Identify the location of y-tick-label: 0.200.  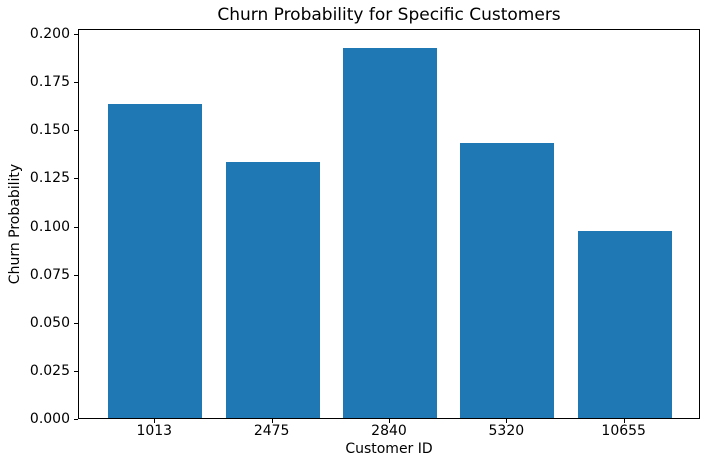
(49, 34).